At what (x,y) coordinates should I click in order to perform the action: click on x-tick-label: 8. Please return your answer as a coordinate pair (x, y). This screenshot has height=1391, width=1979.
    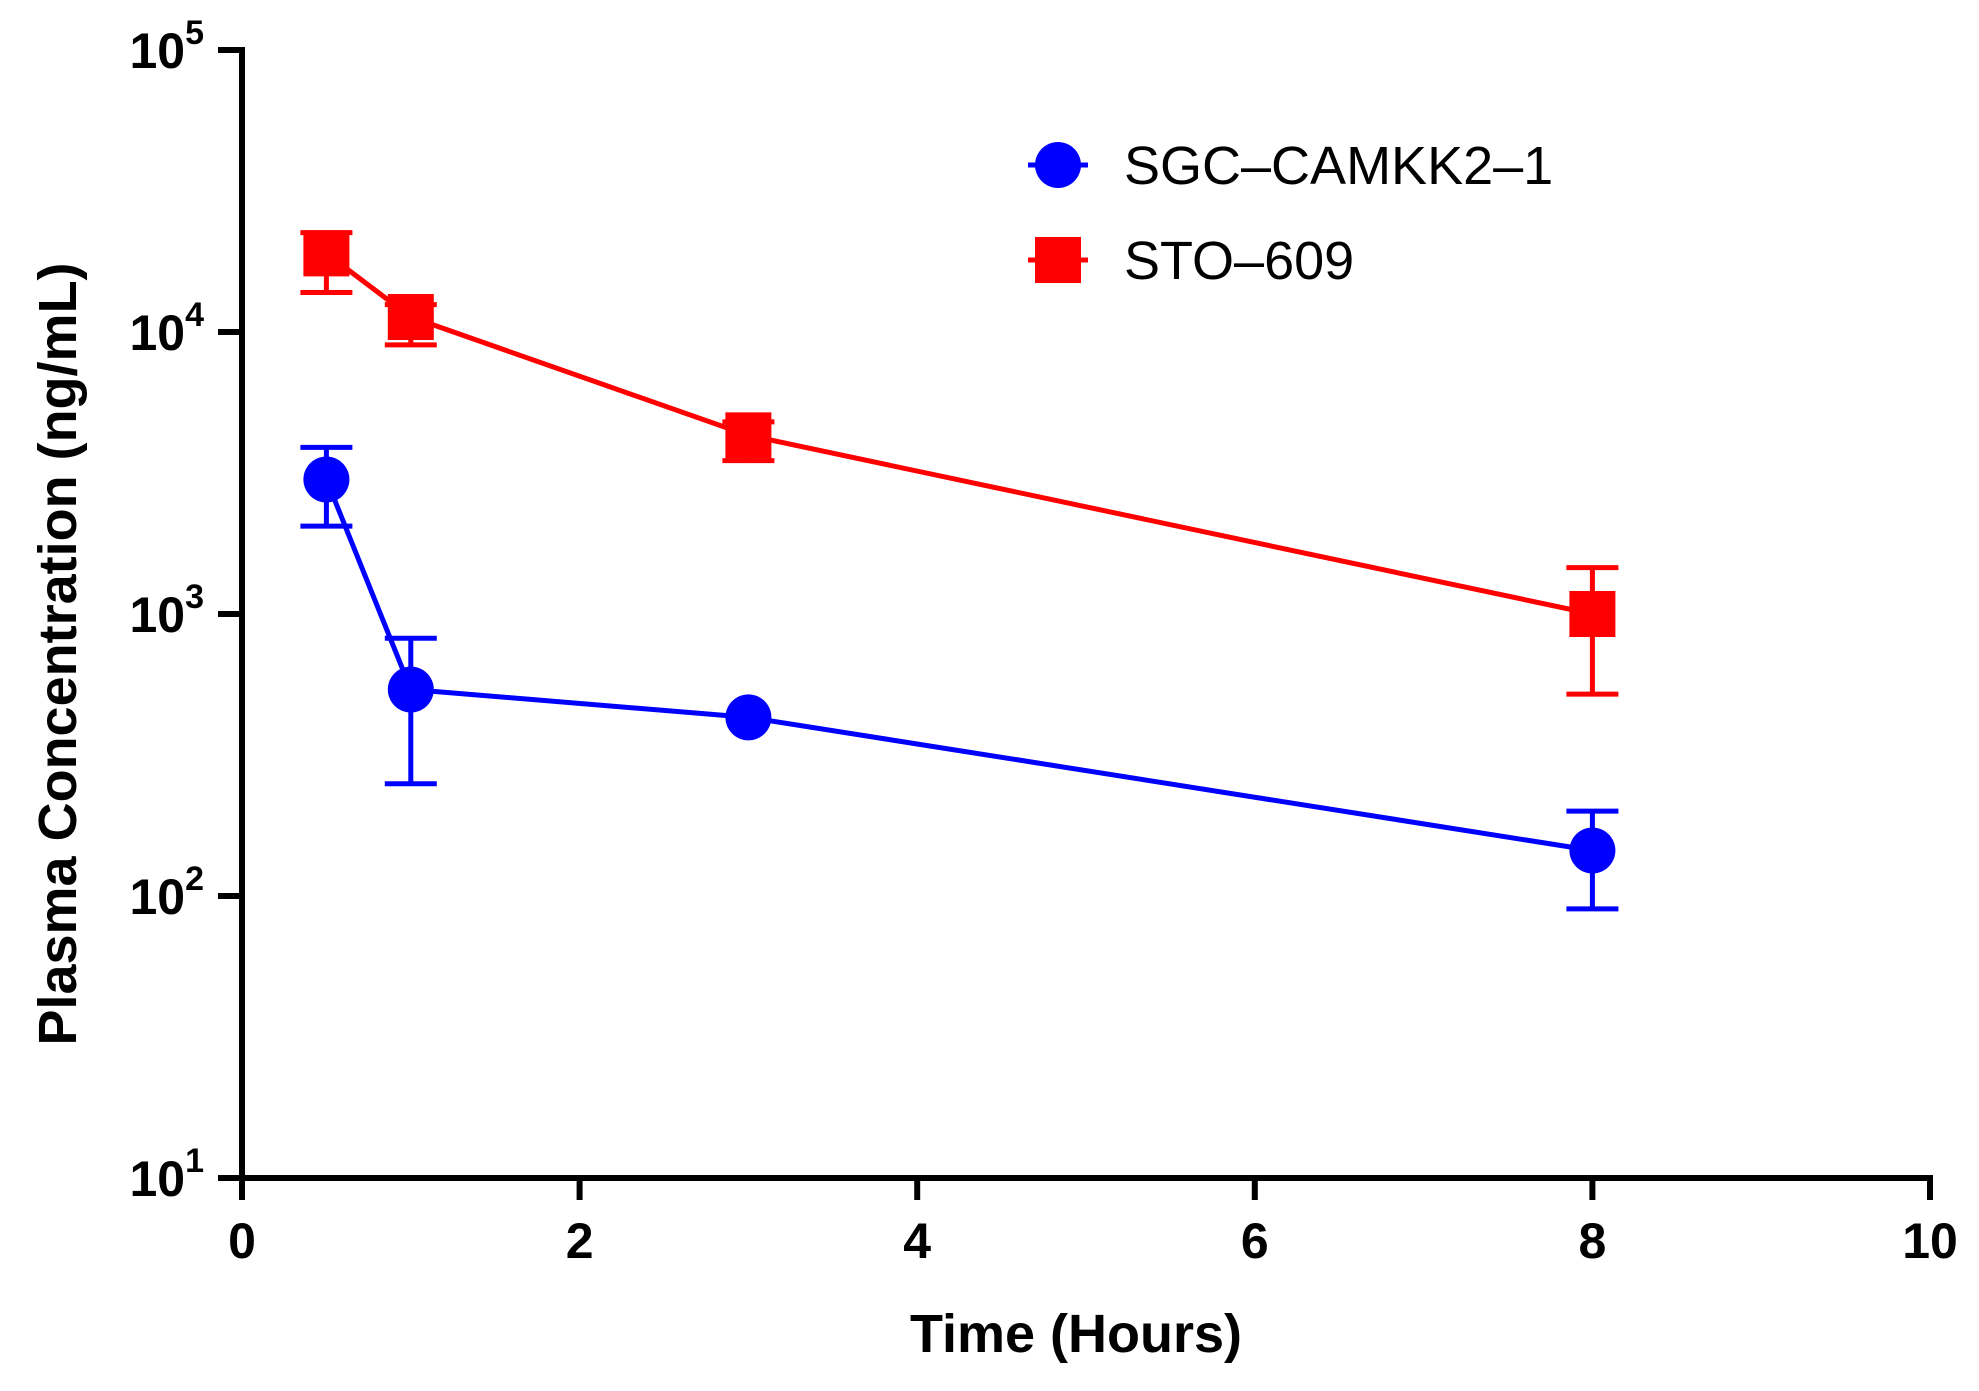
    Looking at the image, I should click on (1592, 1241).